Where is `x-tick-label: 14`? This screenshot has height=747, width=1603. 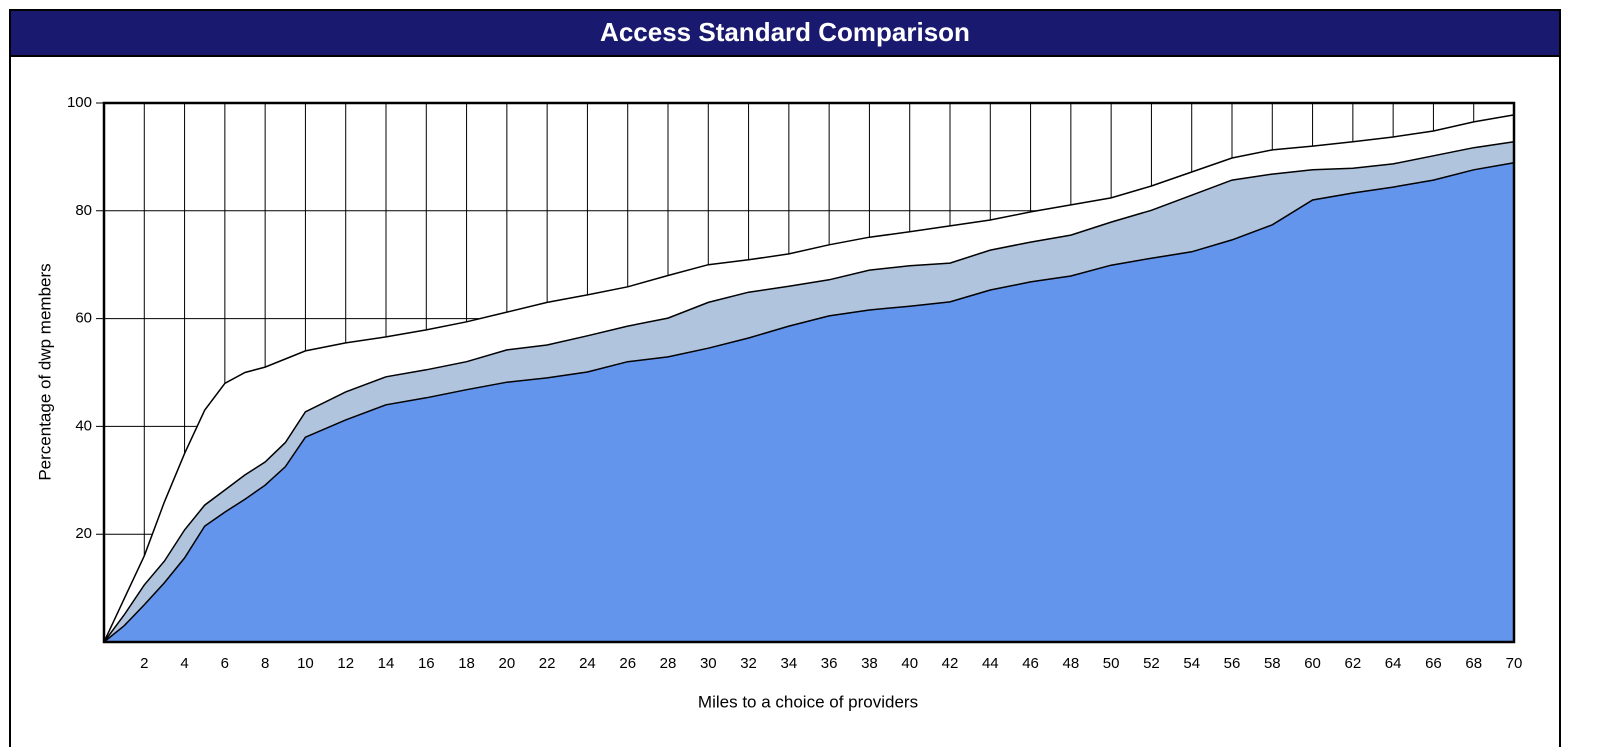 x-tick-label: 14 is located at coordinates (386, 663).